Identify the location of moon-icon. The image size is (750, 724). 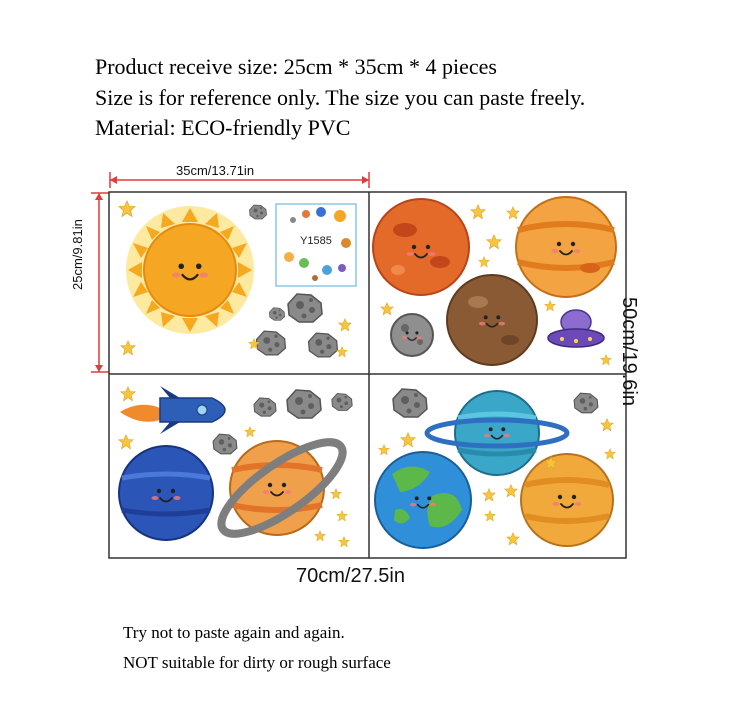
(412, 335).